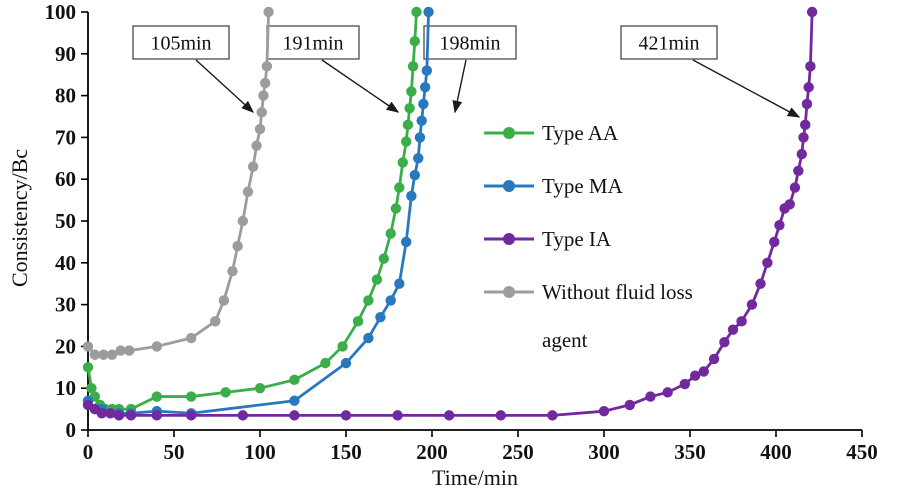  Describe the element at coordinates (862, 452) in the screenshot. I see `x-tick-label: 450` at that location.